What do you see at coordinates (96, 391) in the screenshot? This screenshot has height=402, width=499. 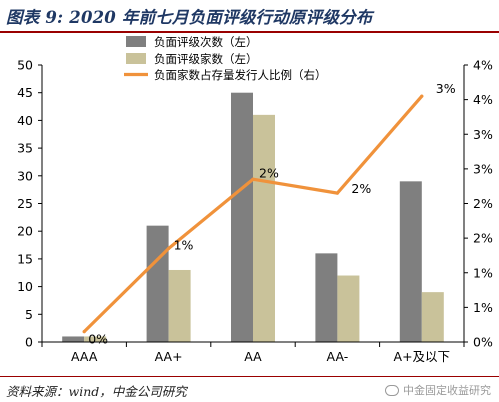 I see `figure-source: 资料来源：wind，中金公司研究` at bounding box center [96, 391].